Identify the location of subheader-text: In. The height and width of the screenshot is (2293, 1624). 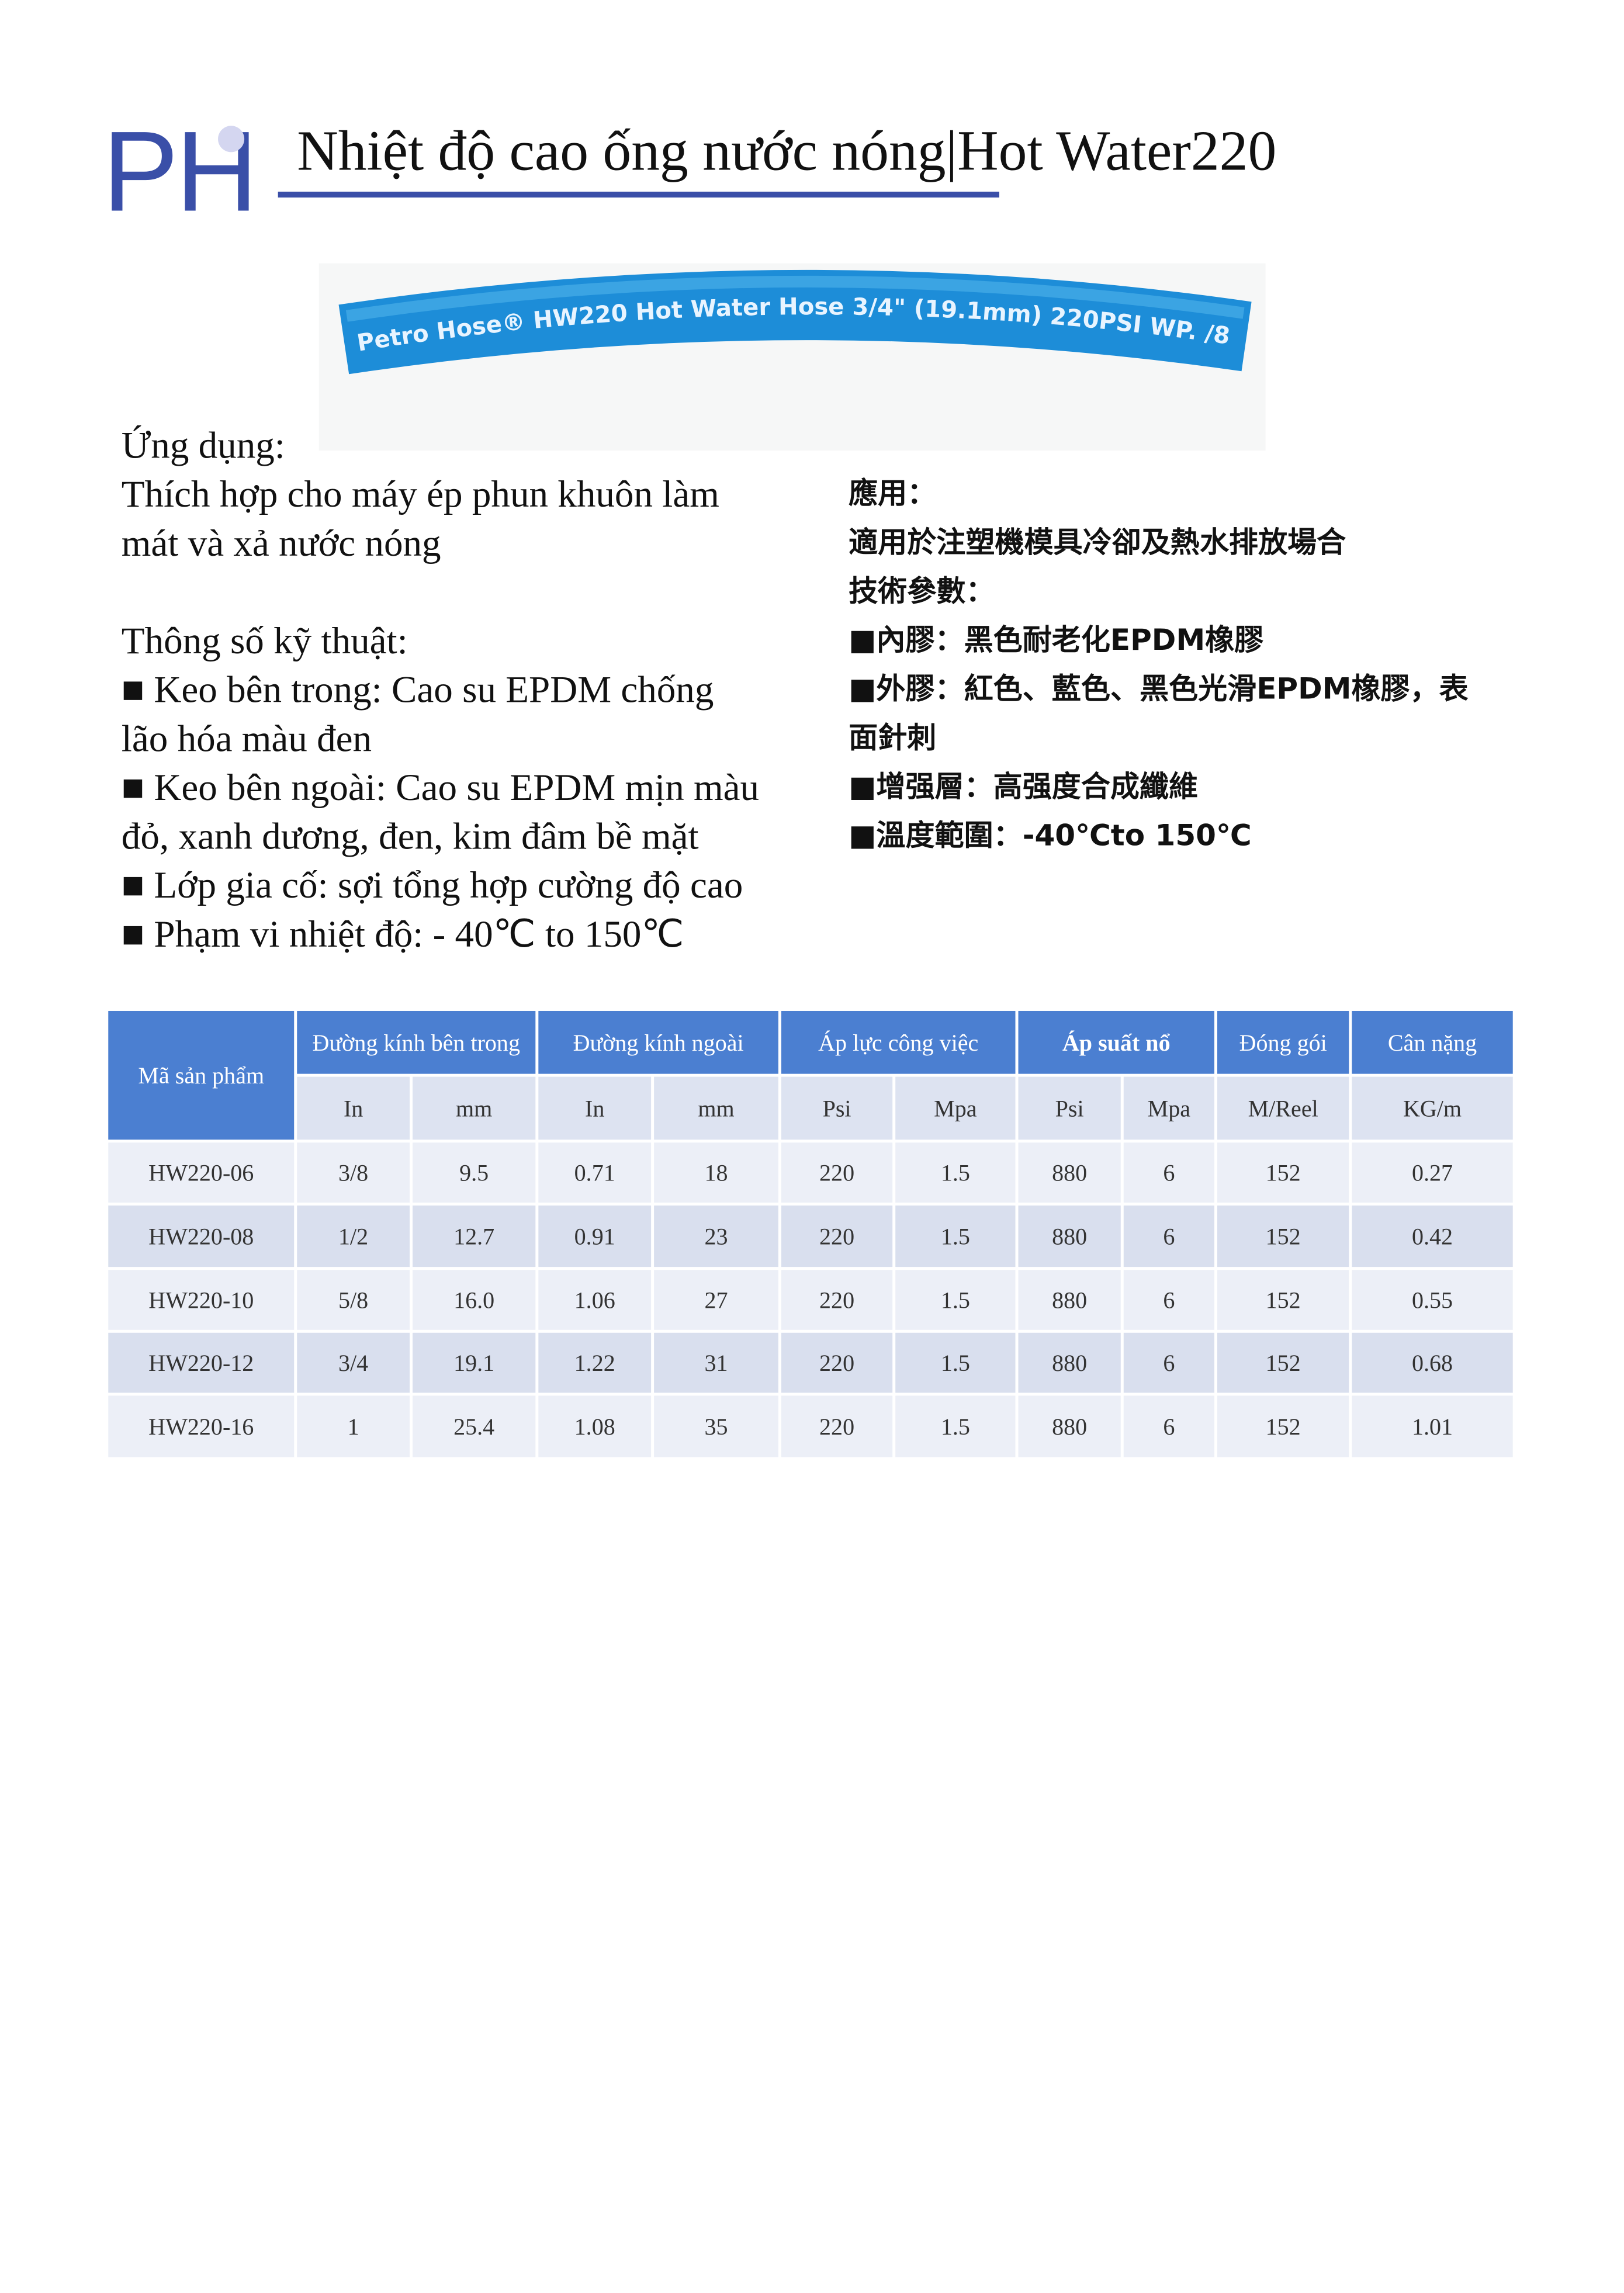
(353, 1108).